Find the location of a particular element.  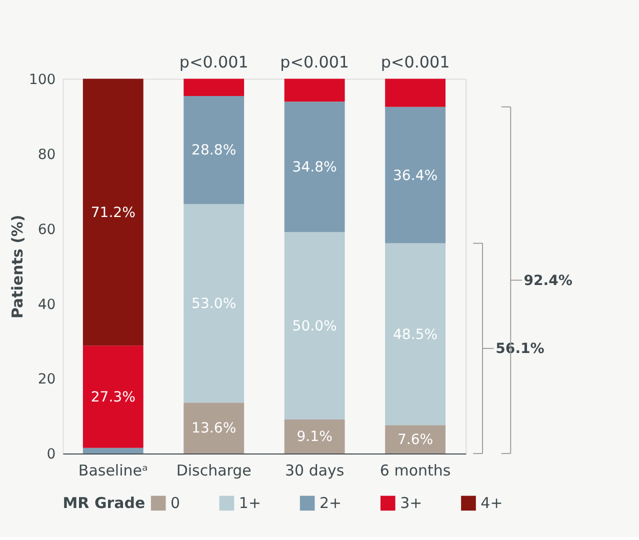

y-axis-title: Patients (%) is located at coordinates (17, 266).